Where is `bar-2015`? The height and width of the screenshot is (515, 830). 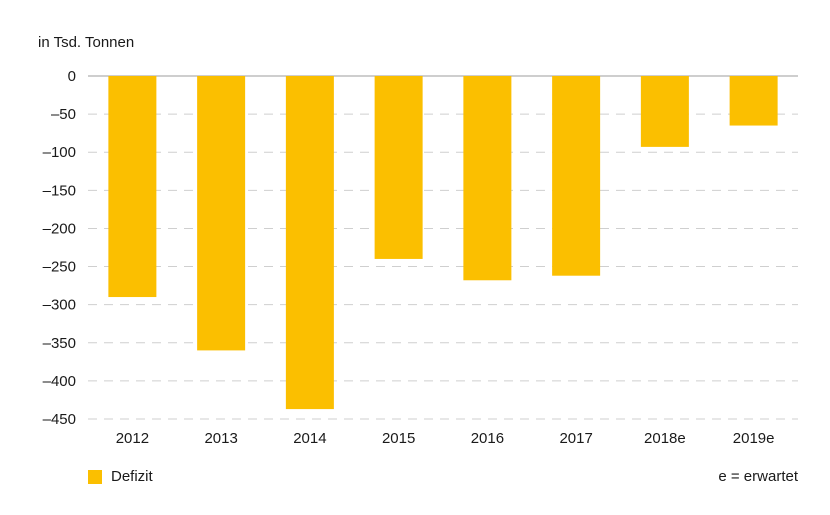
bar-2015 is located at coordinates (398, 167).